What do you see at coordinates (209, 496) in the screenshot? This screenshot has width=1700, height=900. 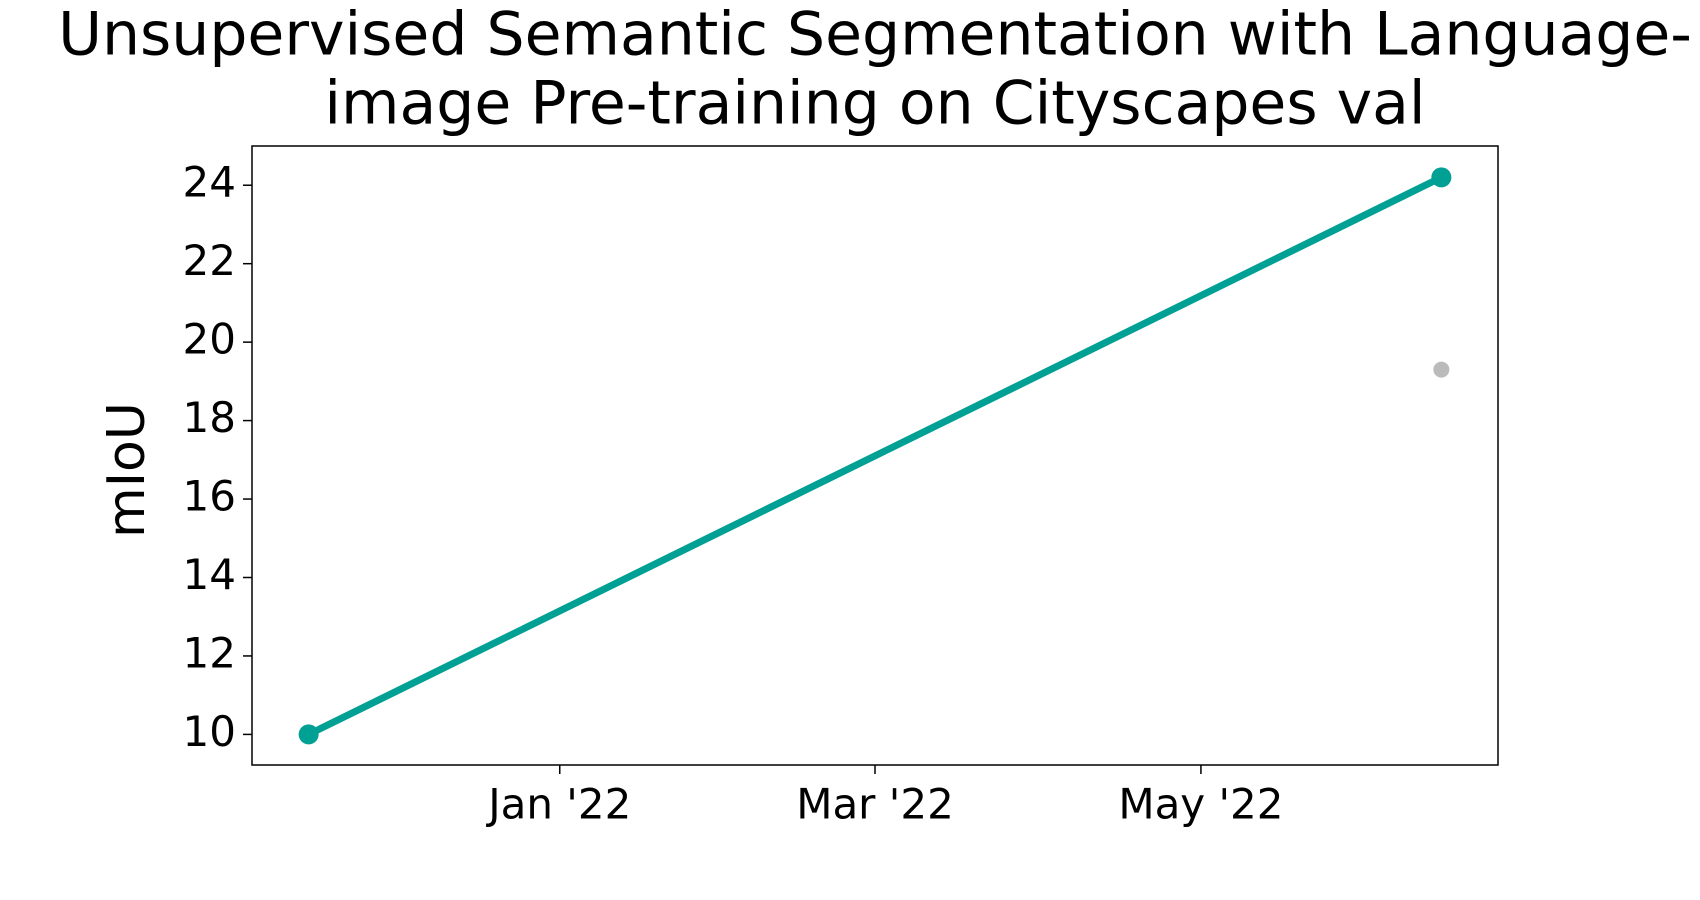 I see `y-tick-label: 16` at bounding box center [209, 496].